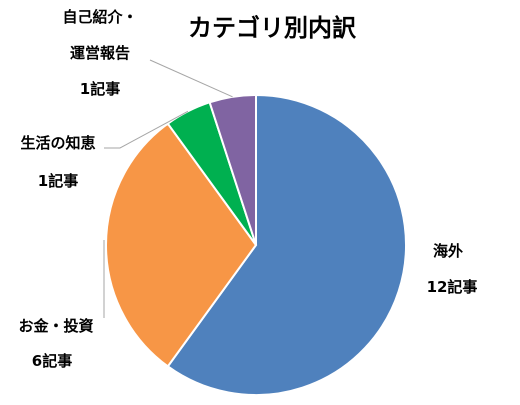 The image size is (520, 405). Describe the element at coordinates (57, 143) in the screenshot. I see `slice-label-life-tips: 生活の知恵` at that location.